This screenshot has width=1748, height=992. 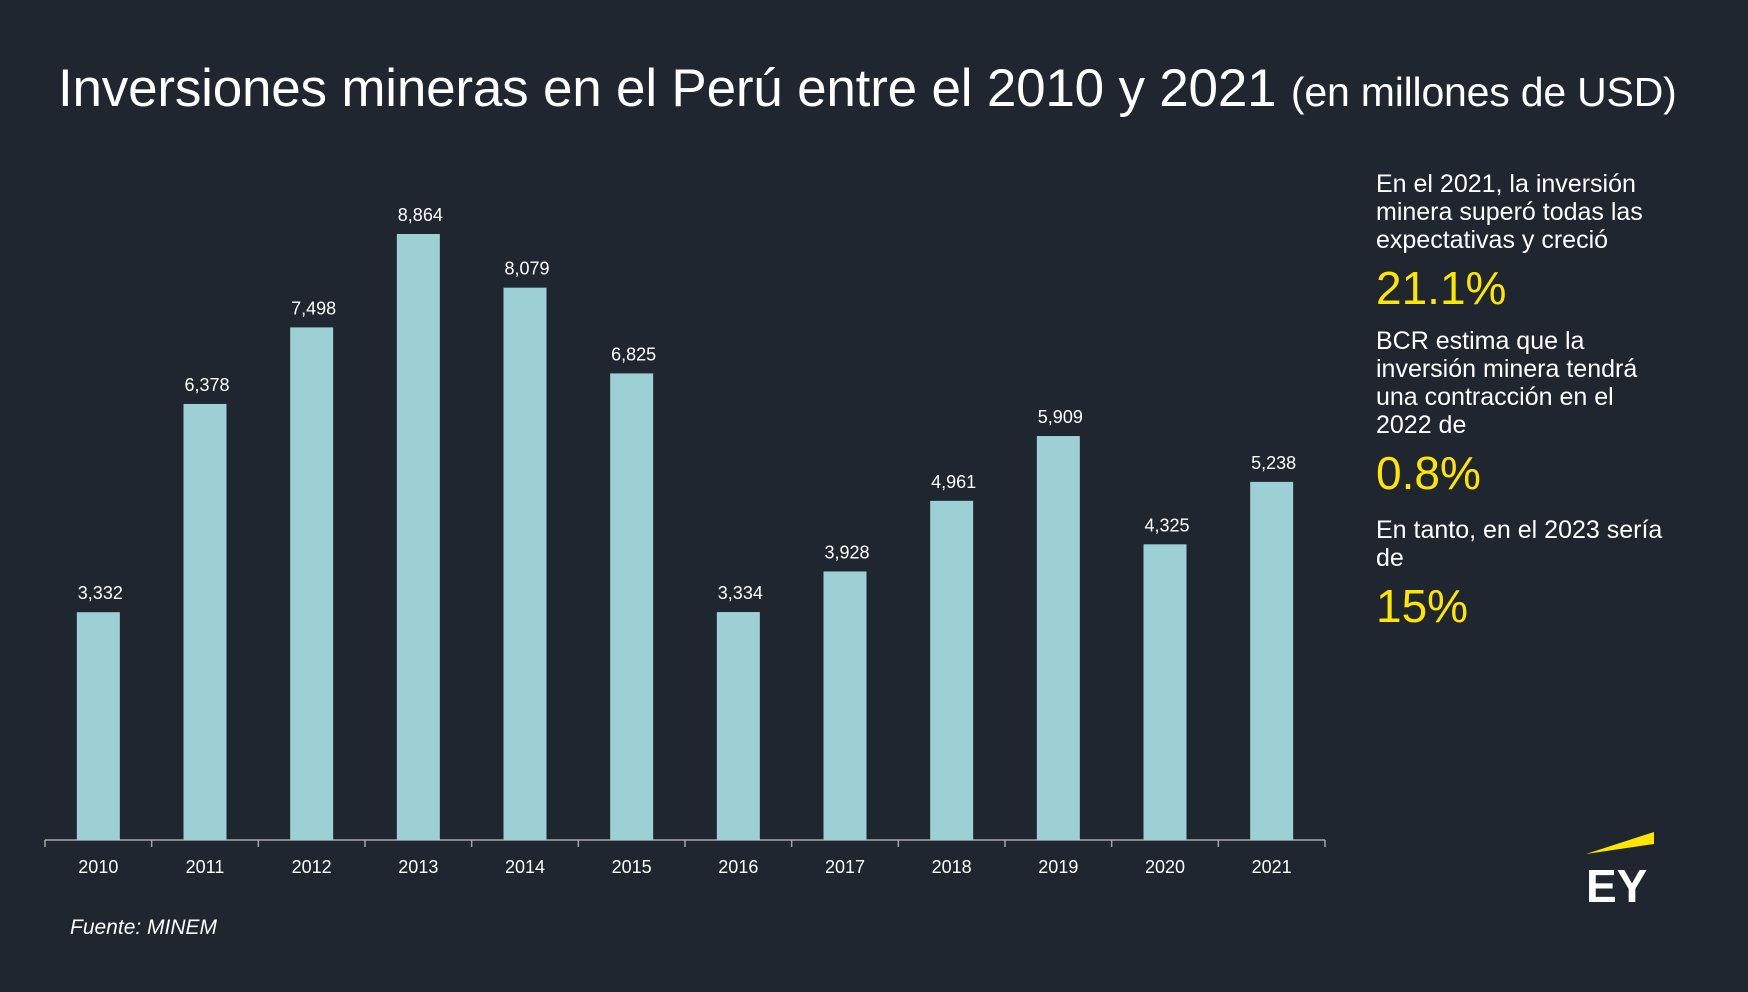 What do you see at coordinates (526, 269) in the screenshot?
I see `data-label-2014: 8,079` at bounding box center [526, 269].